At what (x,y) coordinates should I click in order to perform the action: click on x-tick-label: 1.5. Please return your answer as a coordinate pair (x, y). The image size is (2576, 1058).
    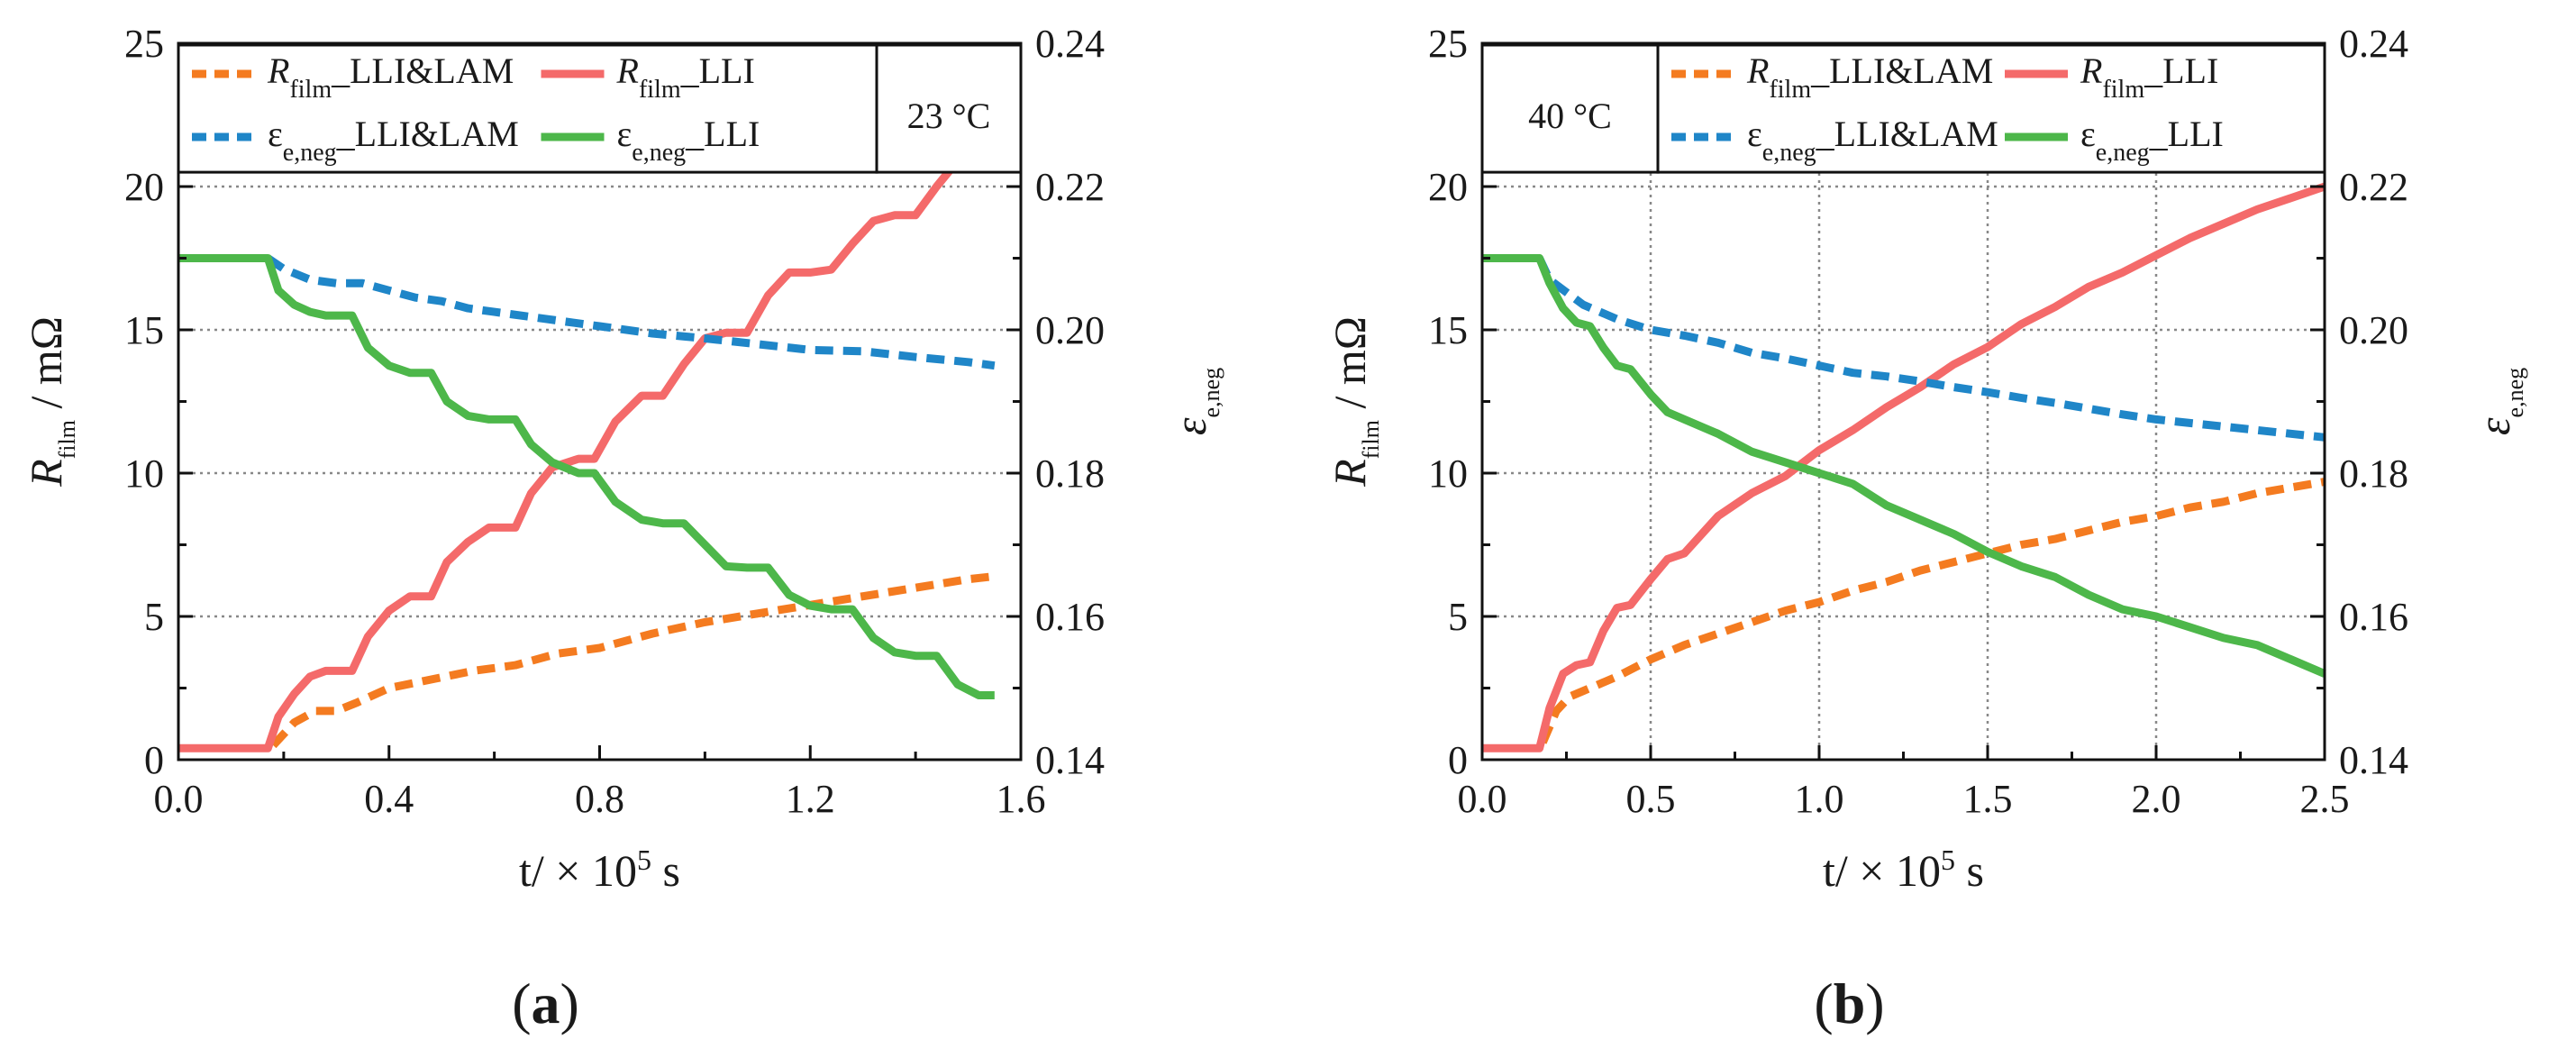
    Looking at the image, I should click on (1988, 799).